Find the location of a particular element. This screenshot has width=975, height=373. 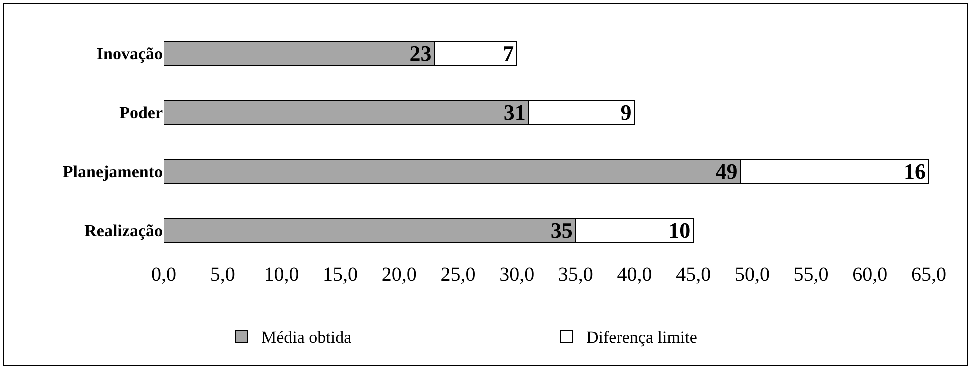

x-tick-label: 45,0 is located at coordinates (694, 275).